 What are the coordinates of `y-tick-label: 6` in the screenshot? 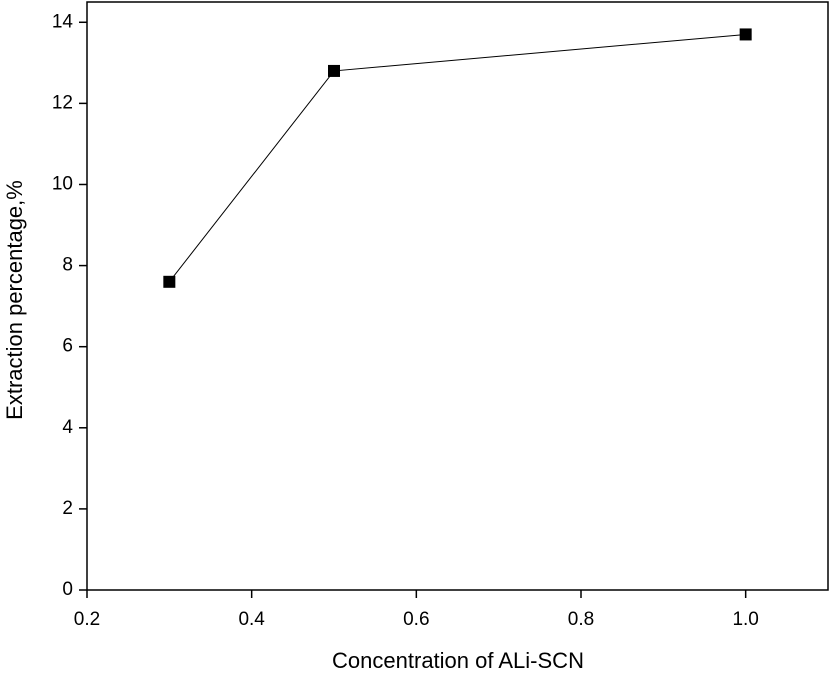 It's located at (67, 346).